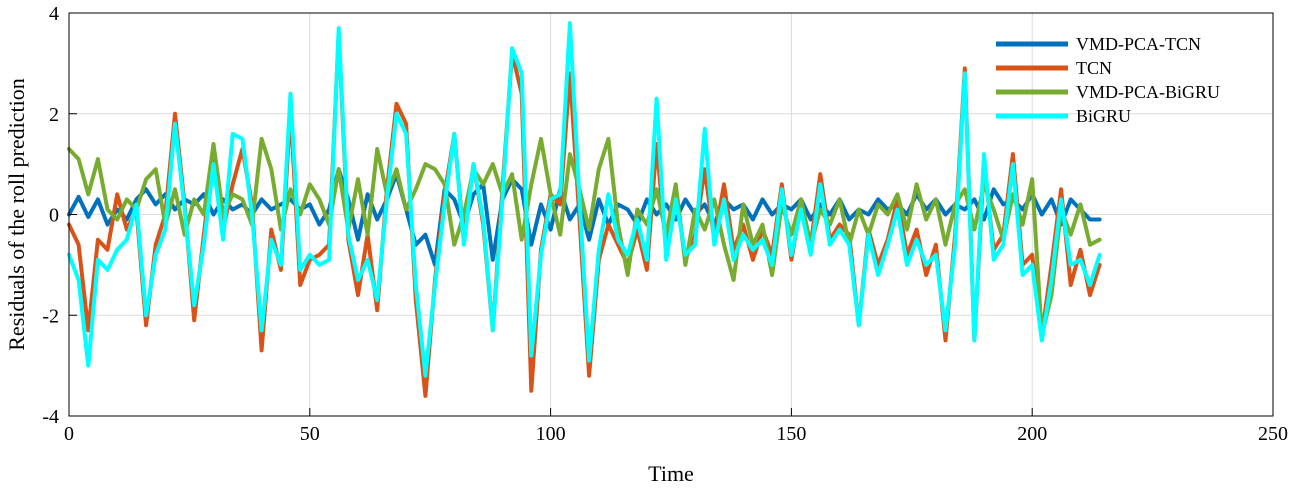 The width and height of the screenshot is (1299, 488). I want to click on legend-entry-label: VMD-PCA-TCN, so click(1138, 44).